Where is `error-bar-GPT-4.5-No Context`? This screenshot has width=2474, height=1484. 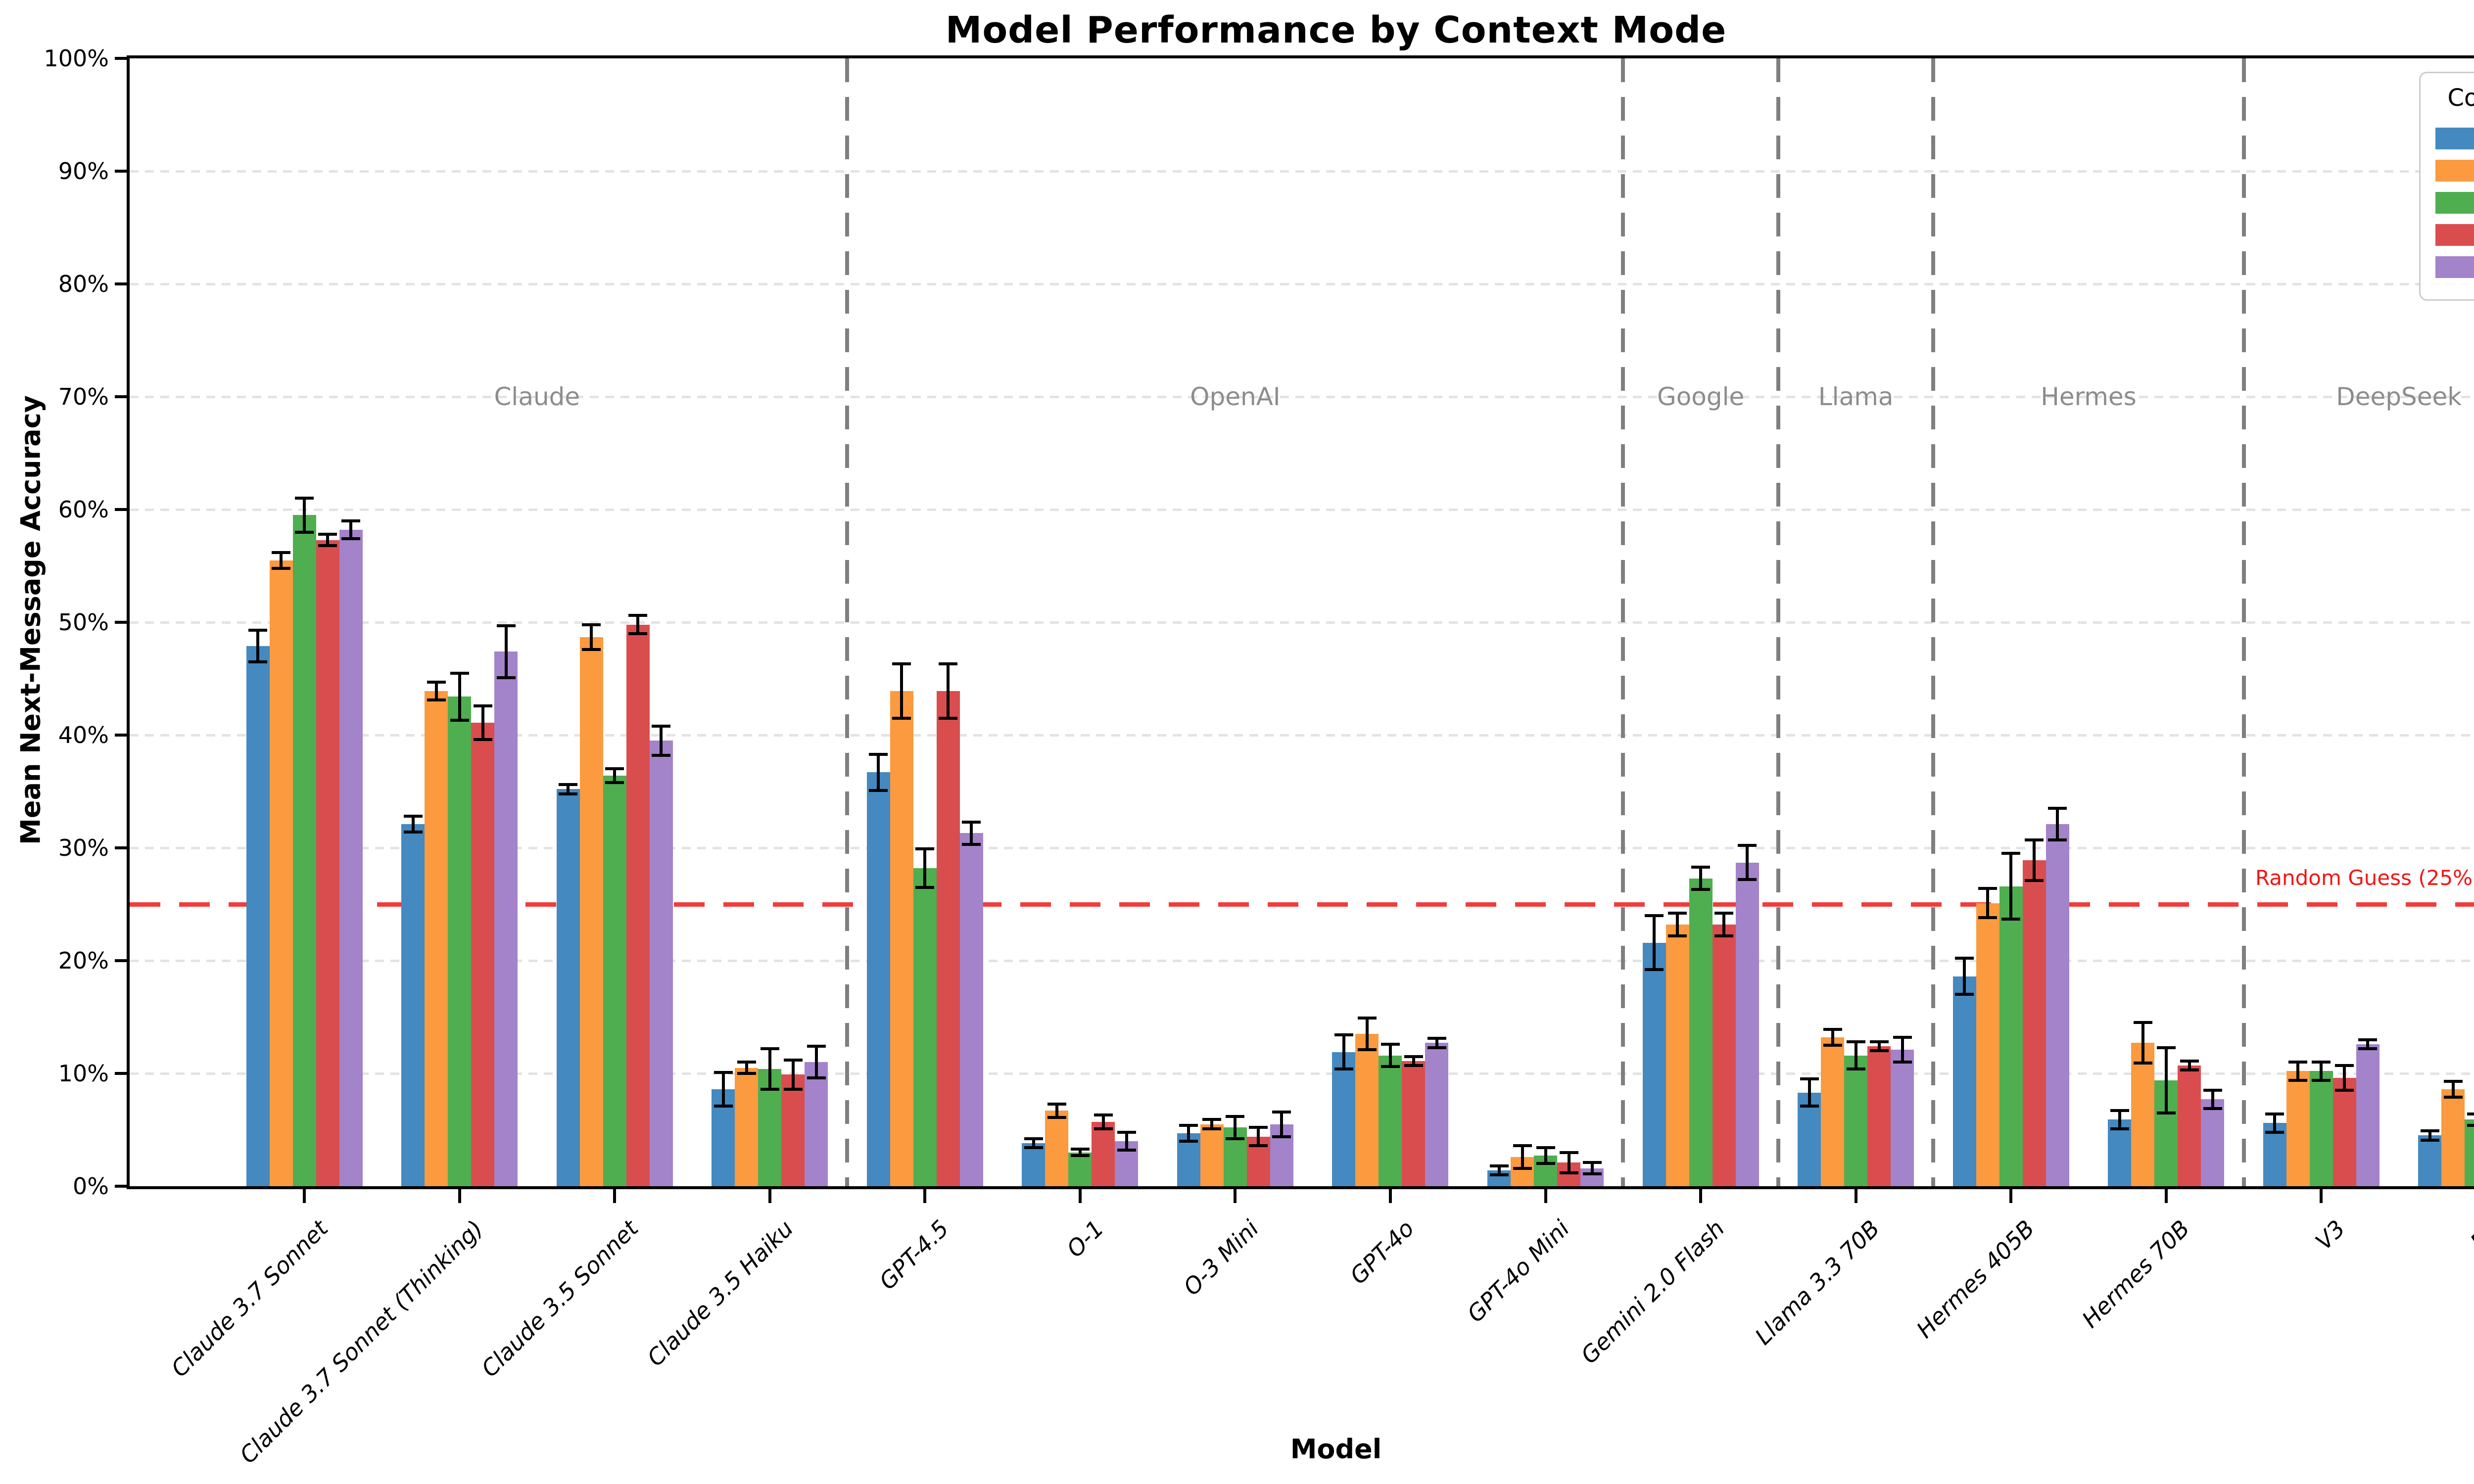
error-bar-GPT-4.5-No Context is located at coordinates (878, 772).